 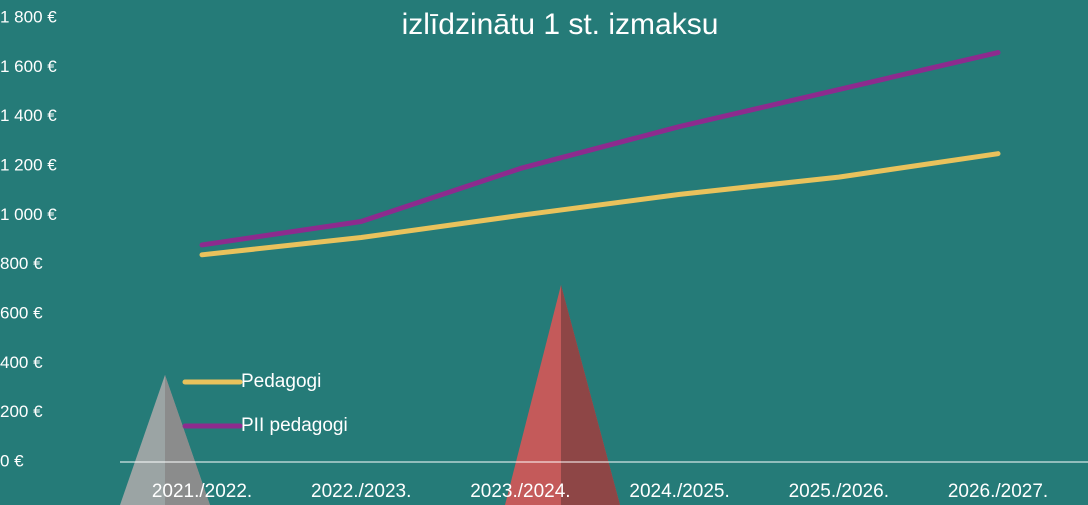 I want to click on y-tick-label: 800 €, so click(x=21, y=263).